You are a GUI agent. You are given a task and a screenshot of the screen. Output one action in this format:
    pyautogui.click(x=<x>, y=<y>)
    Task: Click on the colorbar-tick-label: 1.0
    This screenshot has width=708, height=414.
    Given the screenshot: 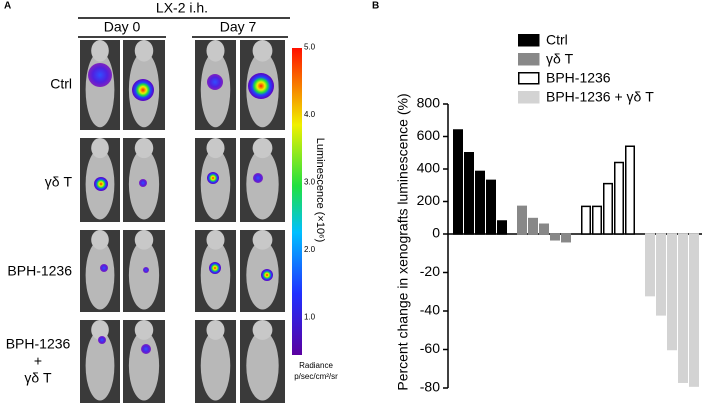 What is the action you would take?
    pyautogui.click(x=310, y=317)
    